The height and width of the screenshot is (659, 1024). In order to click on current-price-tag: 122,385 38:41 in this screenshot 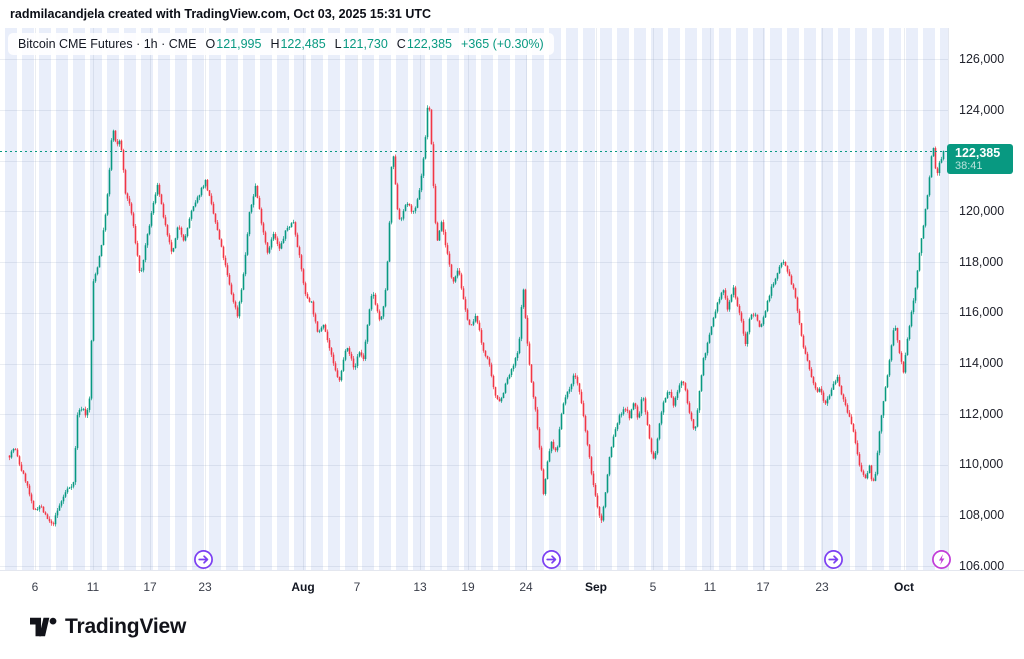, I will do `click(980, 158)`.